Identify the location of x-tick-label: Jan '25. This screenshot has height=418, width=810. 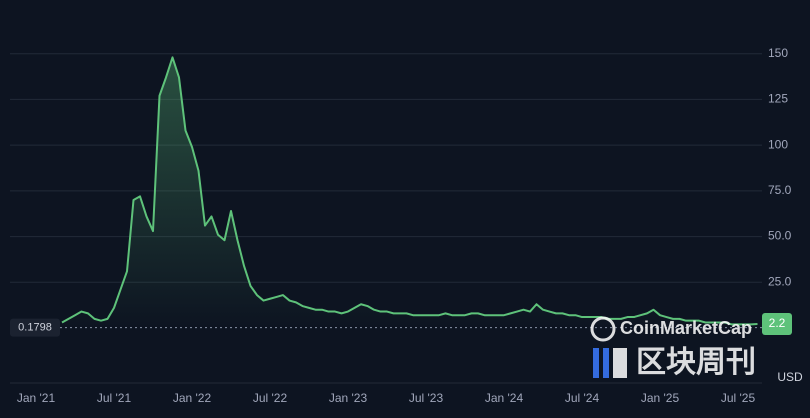
(660, 398).